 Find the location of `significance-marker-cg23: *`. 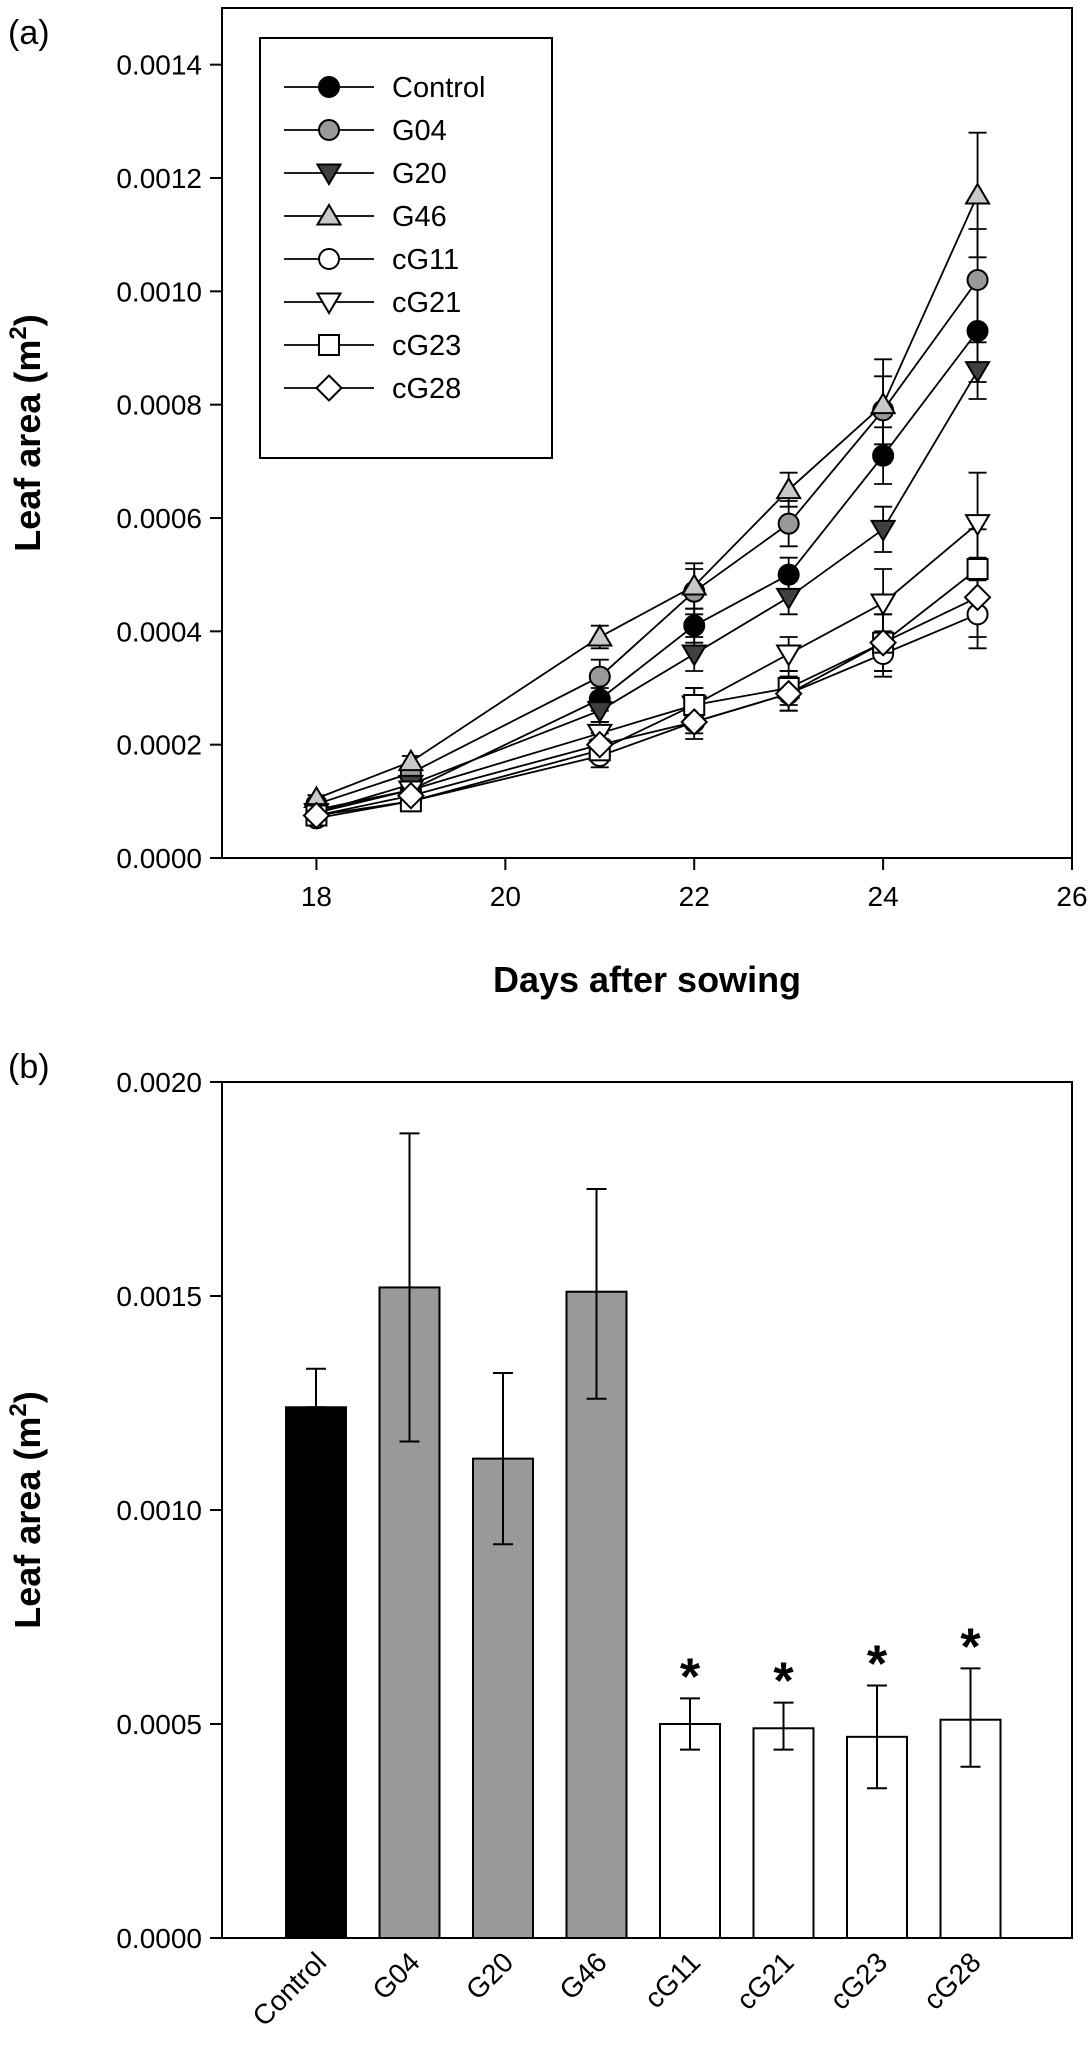

significance-marker-cg23: * is located at coordinates (877, 1664).